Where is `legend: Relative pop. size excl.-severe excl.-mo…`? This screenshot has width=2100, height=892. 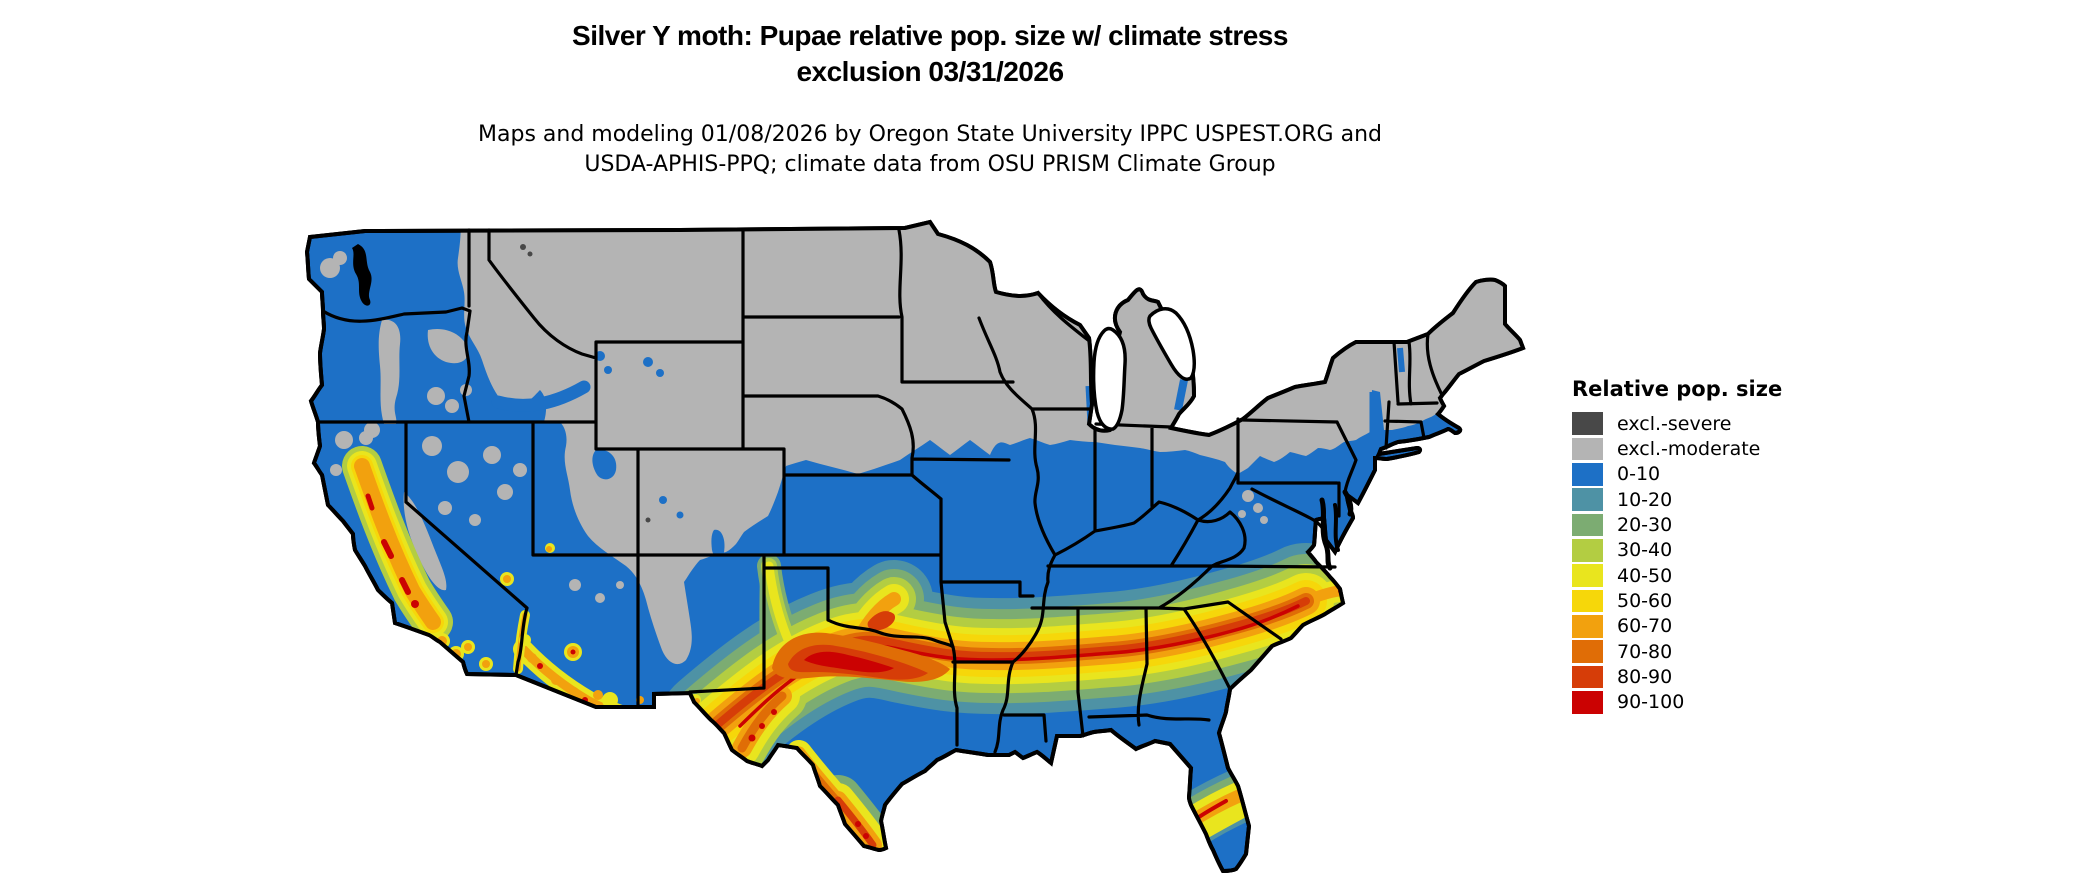
legend: Relative pop. size excl.-severe excl.-mo… is located at coordinates (1677, 546).